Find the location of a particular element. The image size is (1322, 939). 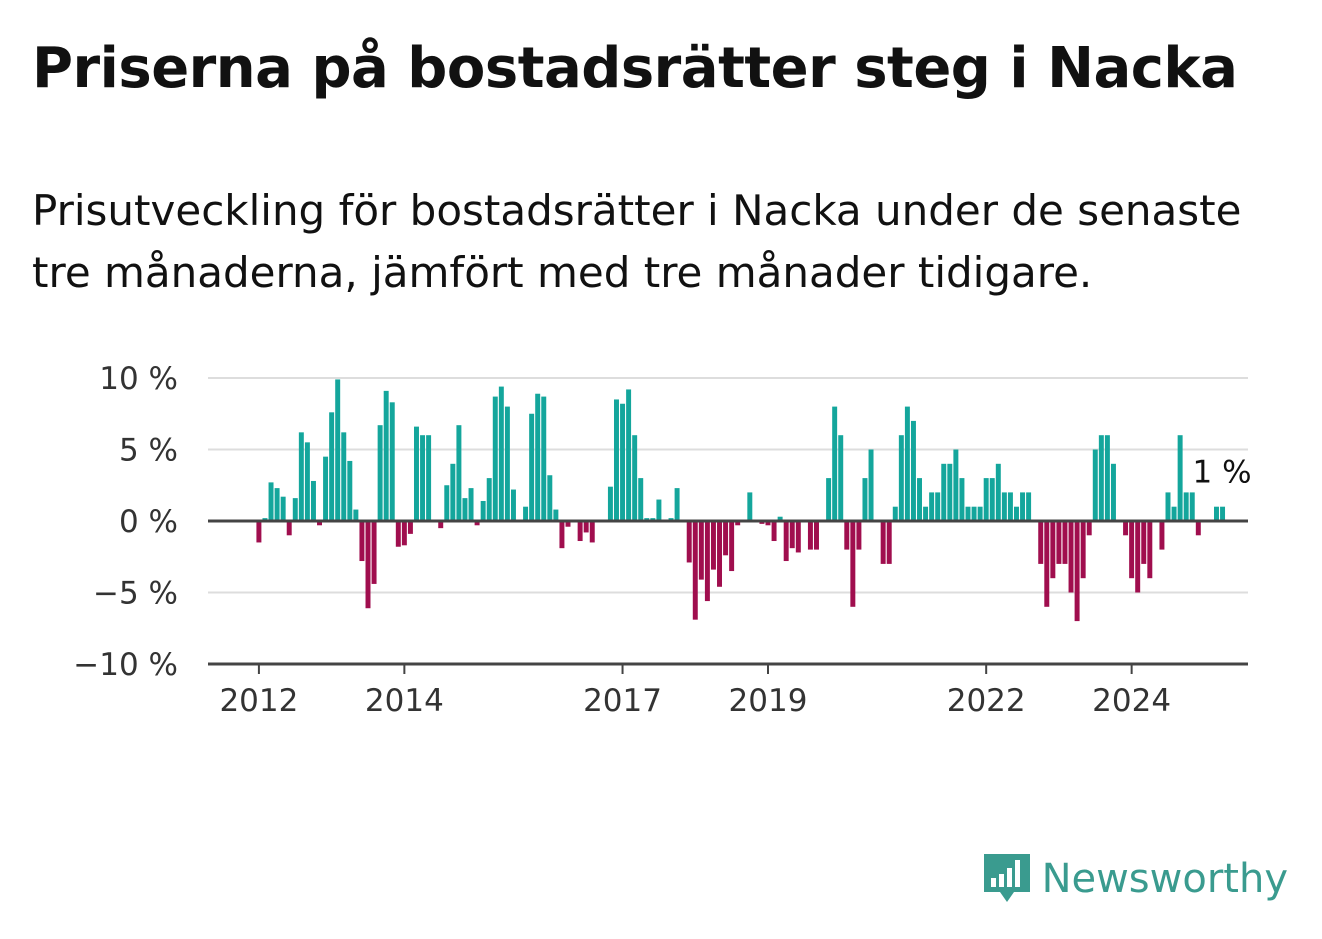

x-tick-label: 2024 is located at coordinates (1131, 701).